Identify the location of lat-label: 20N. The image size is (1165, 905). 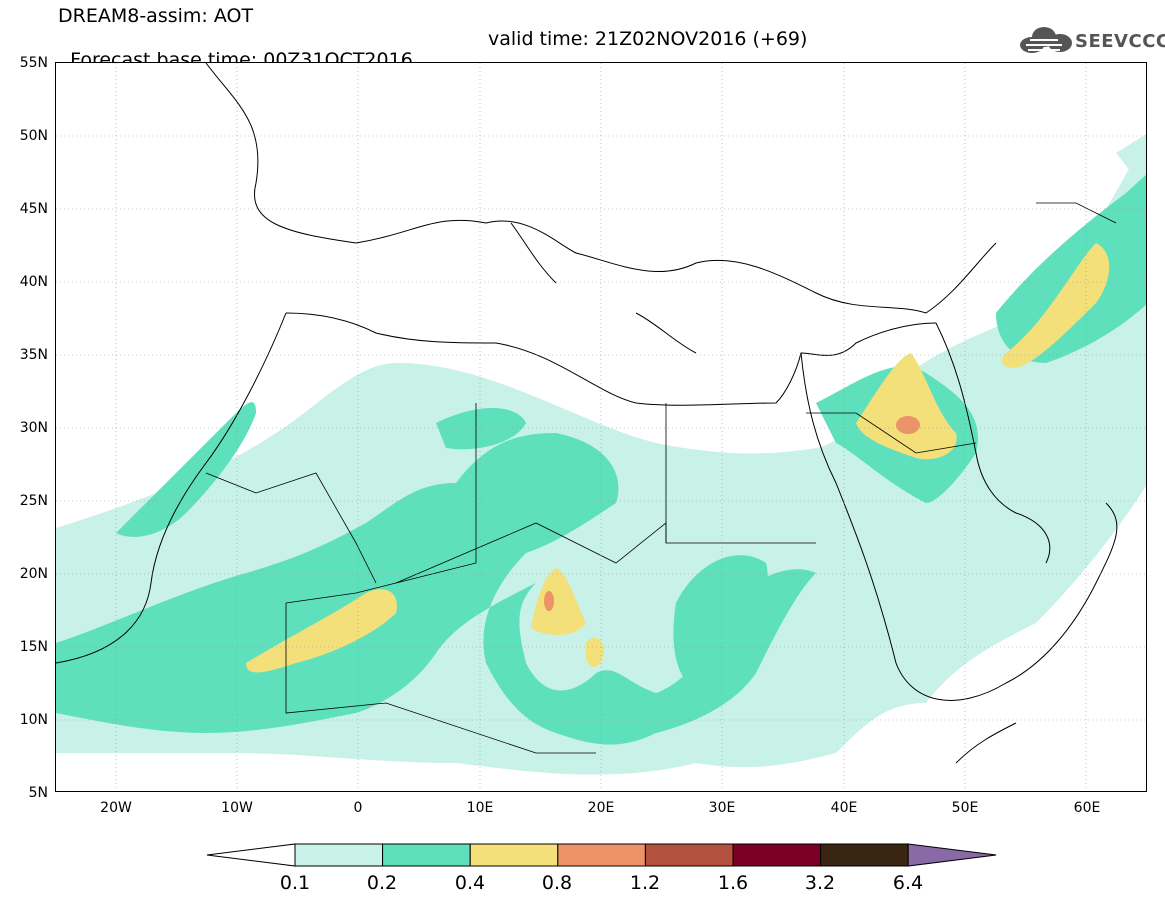
(33, 574).